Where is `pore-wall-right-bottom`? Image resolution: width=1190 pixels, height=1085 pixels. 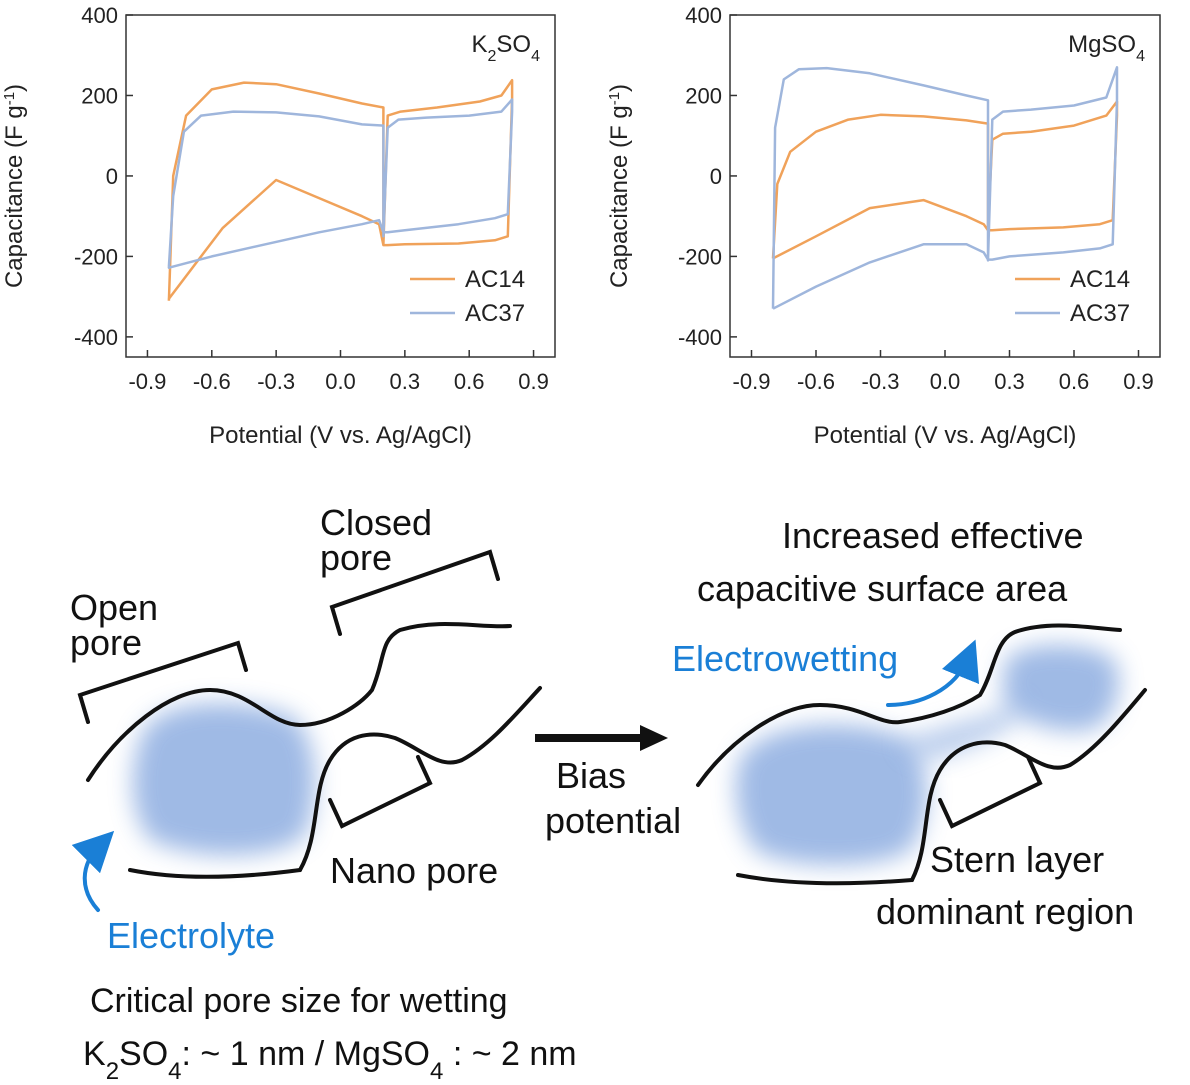 pore-wall-right-bottom is located at coordinates (825, 879).